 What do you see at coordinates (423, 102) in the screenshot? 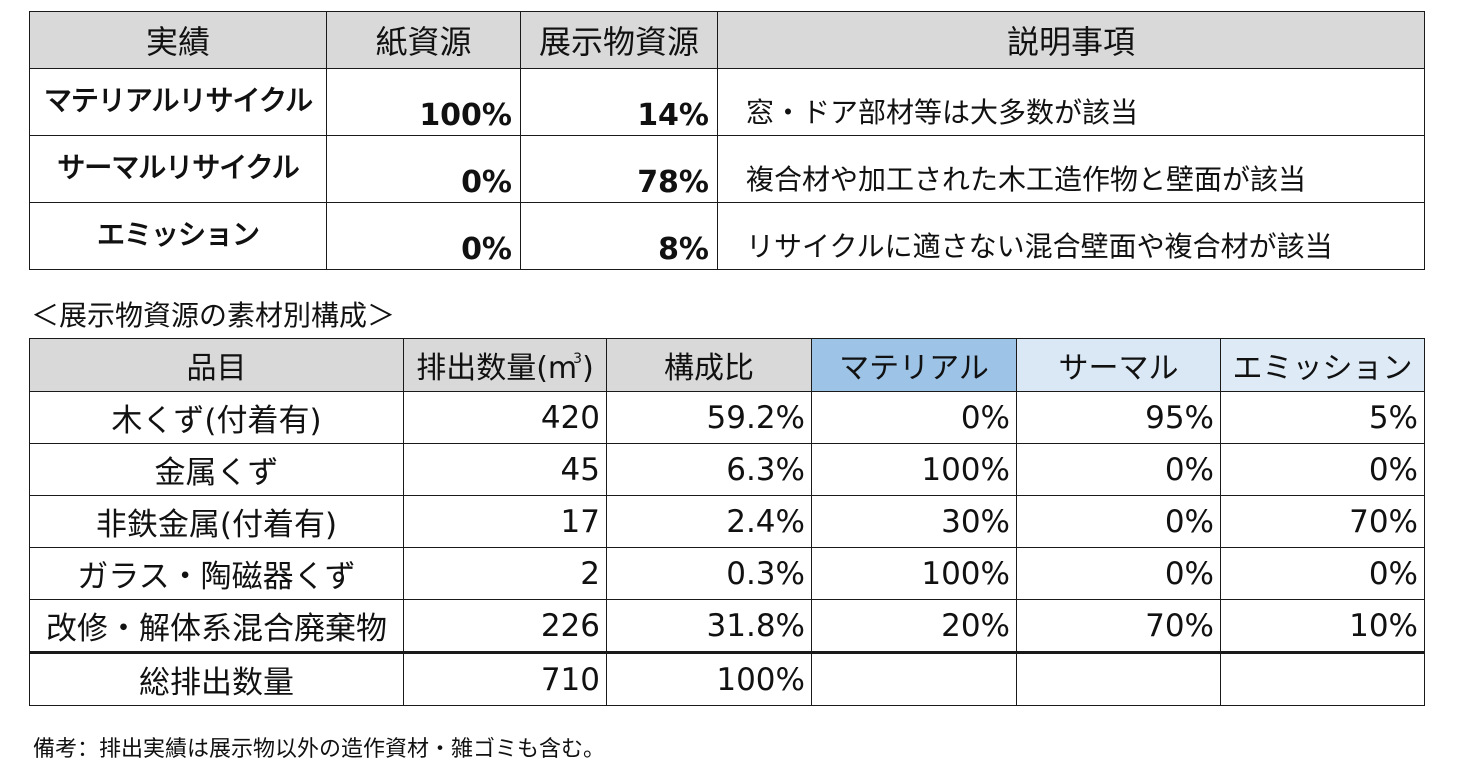
I see `paper-value: 100%` at bounding box center [423, 102].